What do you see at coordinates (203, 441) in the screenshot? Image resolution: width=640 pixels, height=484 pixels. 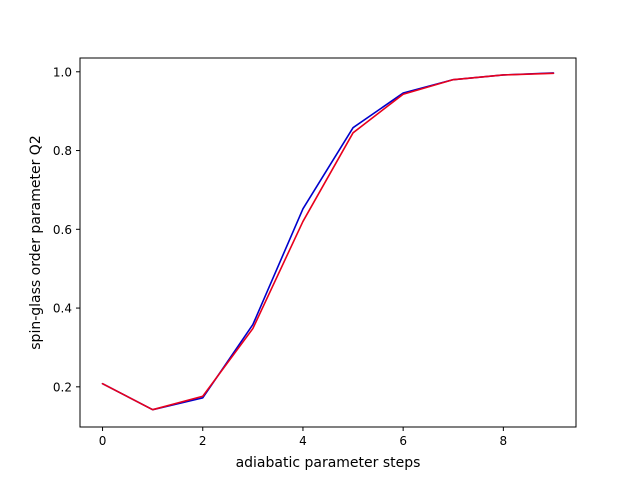 I see `x-tick-label: 2` at bounding box center [203, 441].